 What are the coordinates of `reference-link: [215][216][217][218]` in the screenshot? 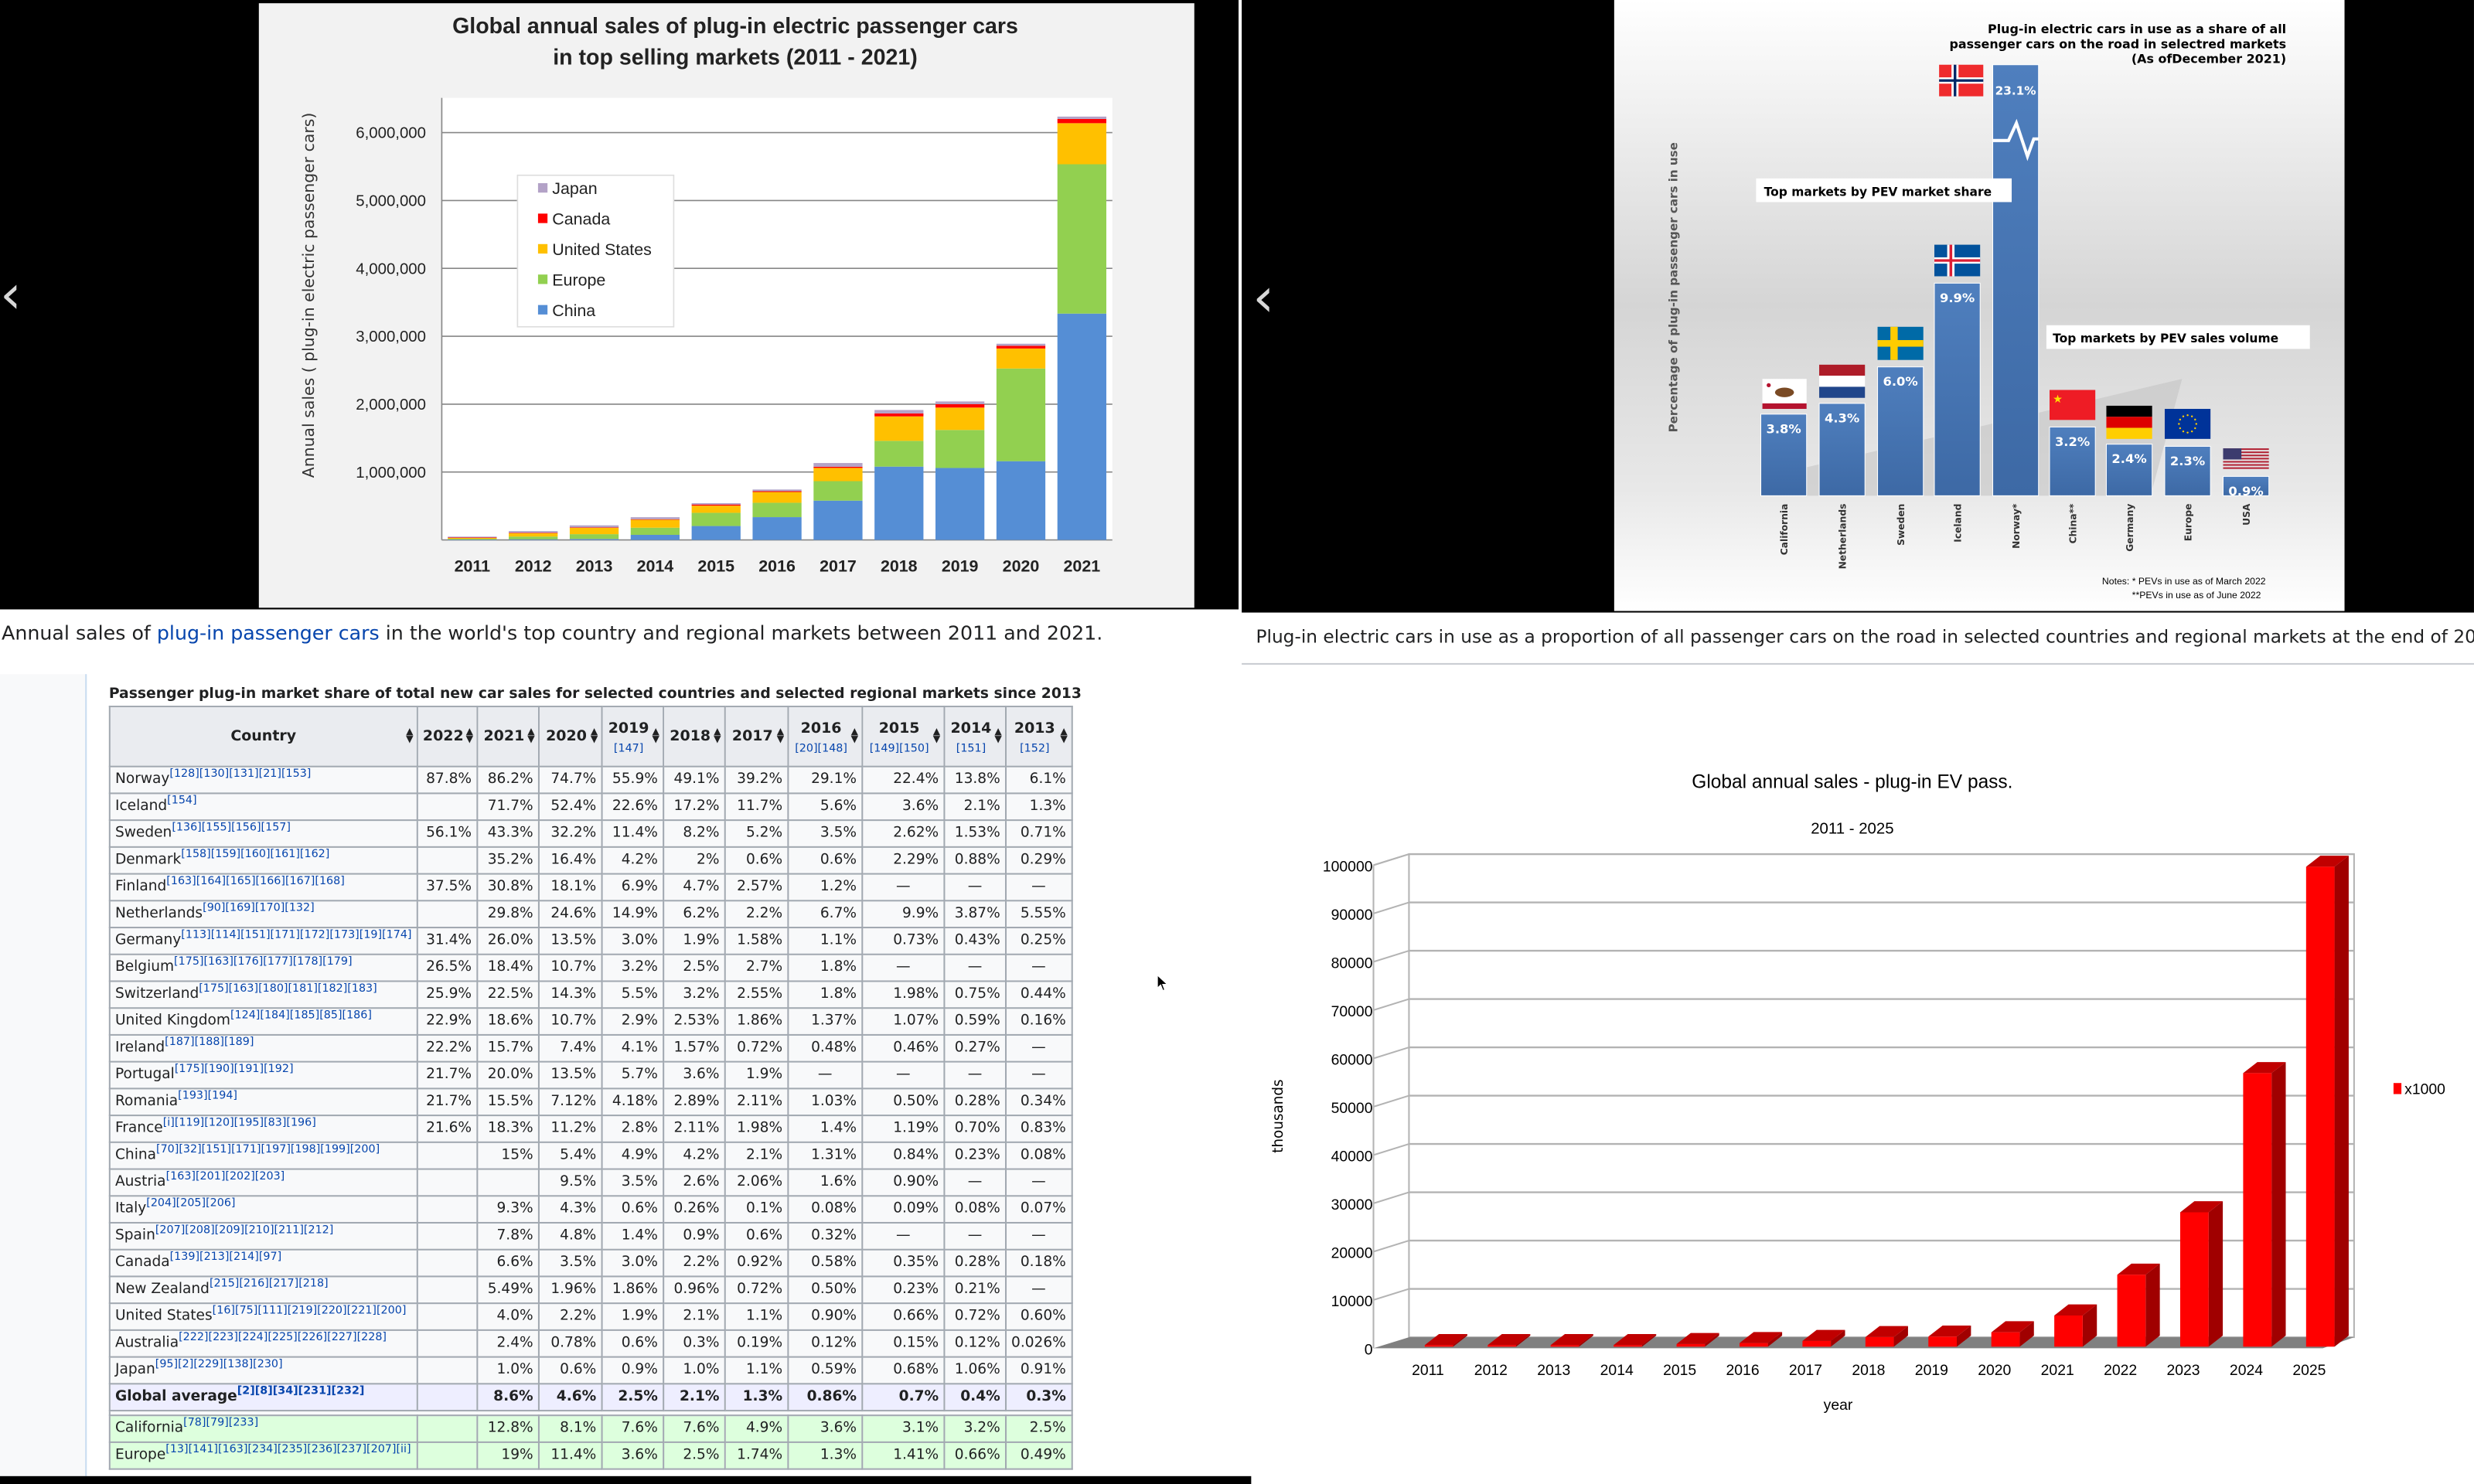 It's located at (269, 1283).